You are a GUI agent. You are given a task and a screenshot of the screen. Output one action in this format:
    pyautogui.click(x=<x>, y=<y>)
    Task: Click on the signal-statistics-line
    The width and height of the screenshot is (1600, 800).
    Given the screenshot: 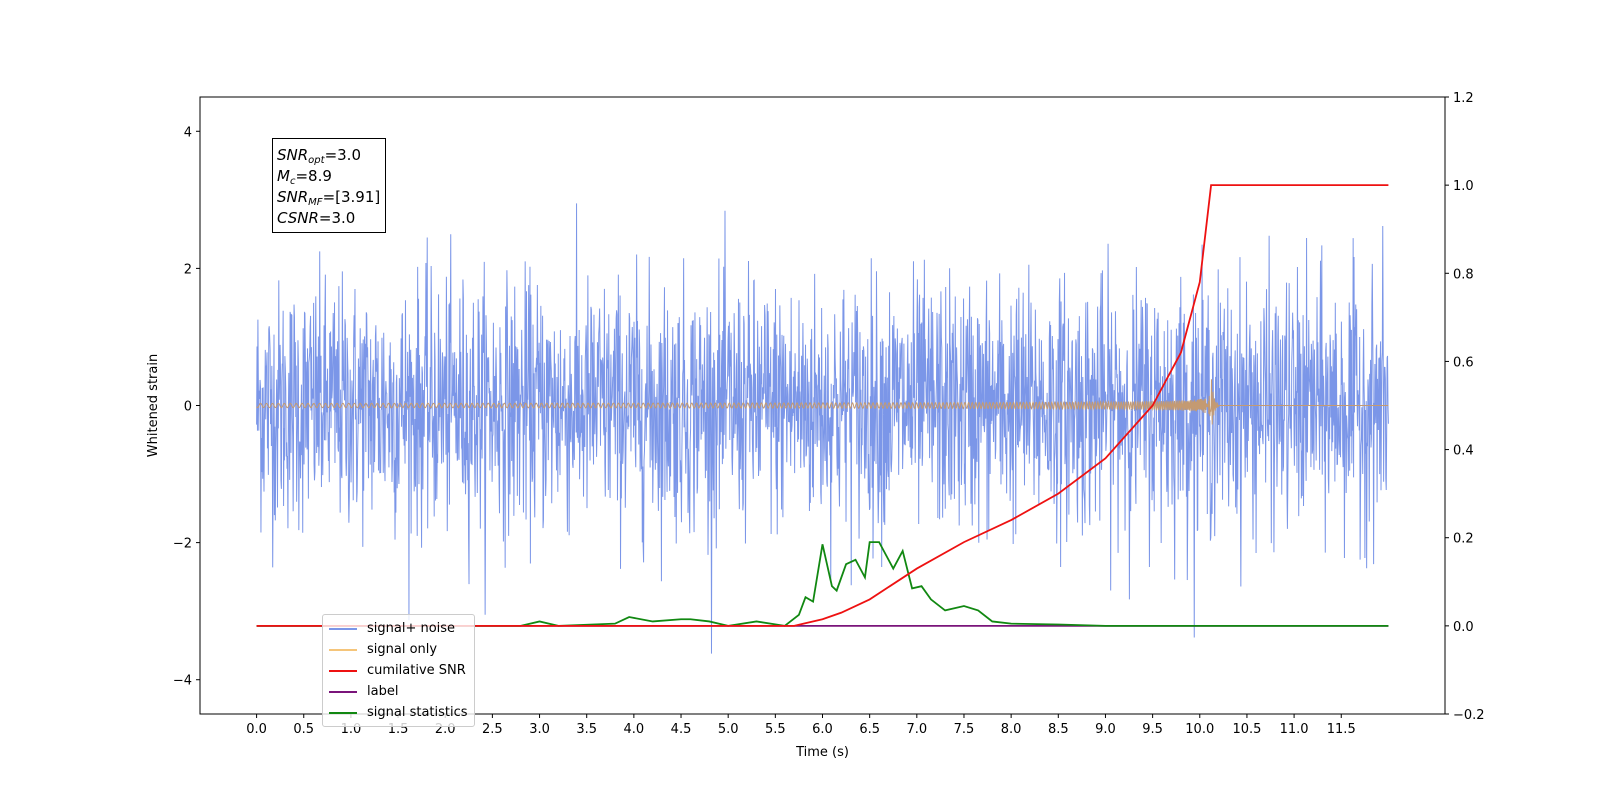 What is the action you would take?
    pyautogui.click(x=822, y=584)
    